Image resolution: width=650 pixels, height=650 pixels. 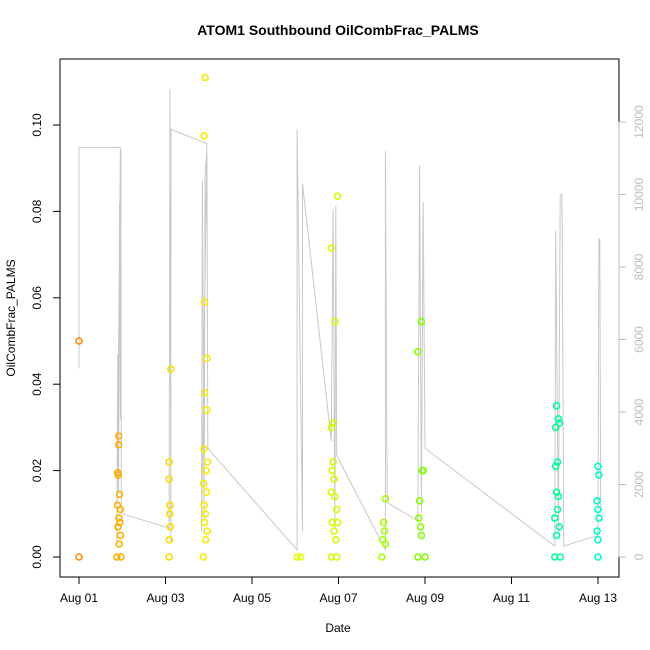 What do you see at coordinates (45, 341) in the screenshot?
I see `y-axis-left: 0.00 0.02 0.04 0.06 0.08 0.10` at bounding box center [45, 341].